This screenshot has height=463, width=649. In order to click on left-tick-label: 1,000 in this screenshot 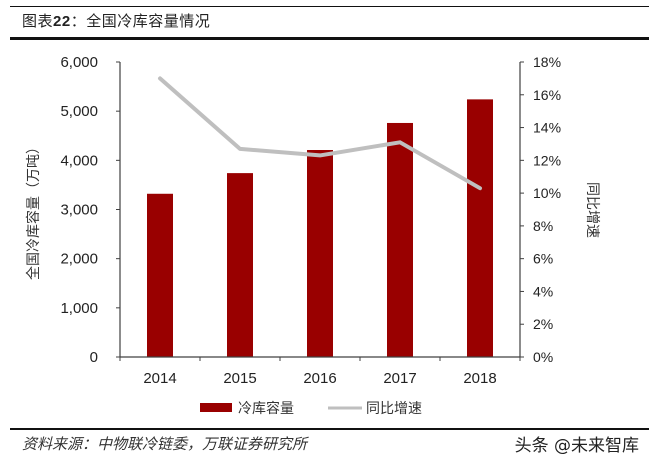, I will do `click(79, 308)`.